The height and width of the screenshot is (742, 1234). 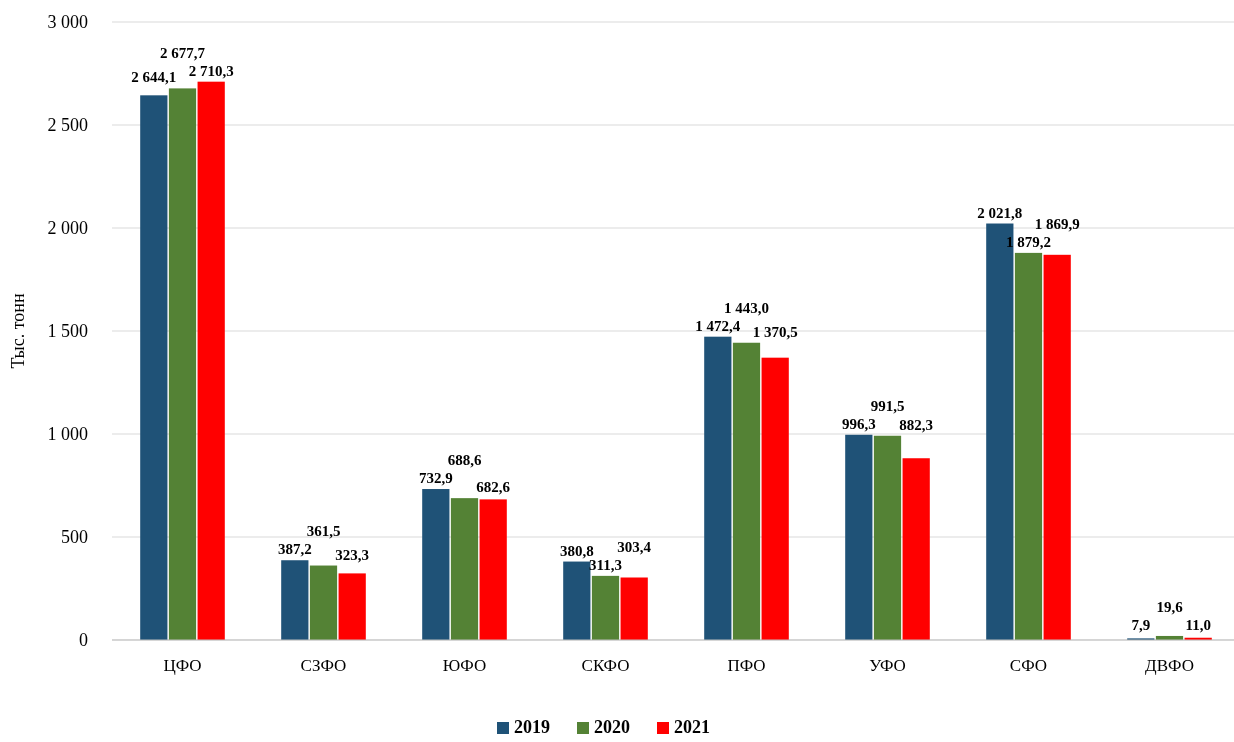 I want to click on data-label: 732,9, so click(x=435, y=478).